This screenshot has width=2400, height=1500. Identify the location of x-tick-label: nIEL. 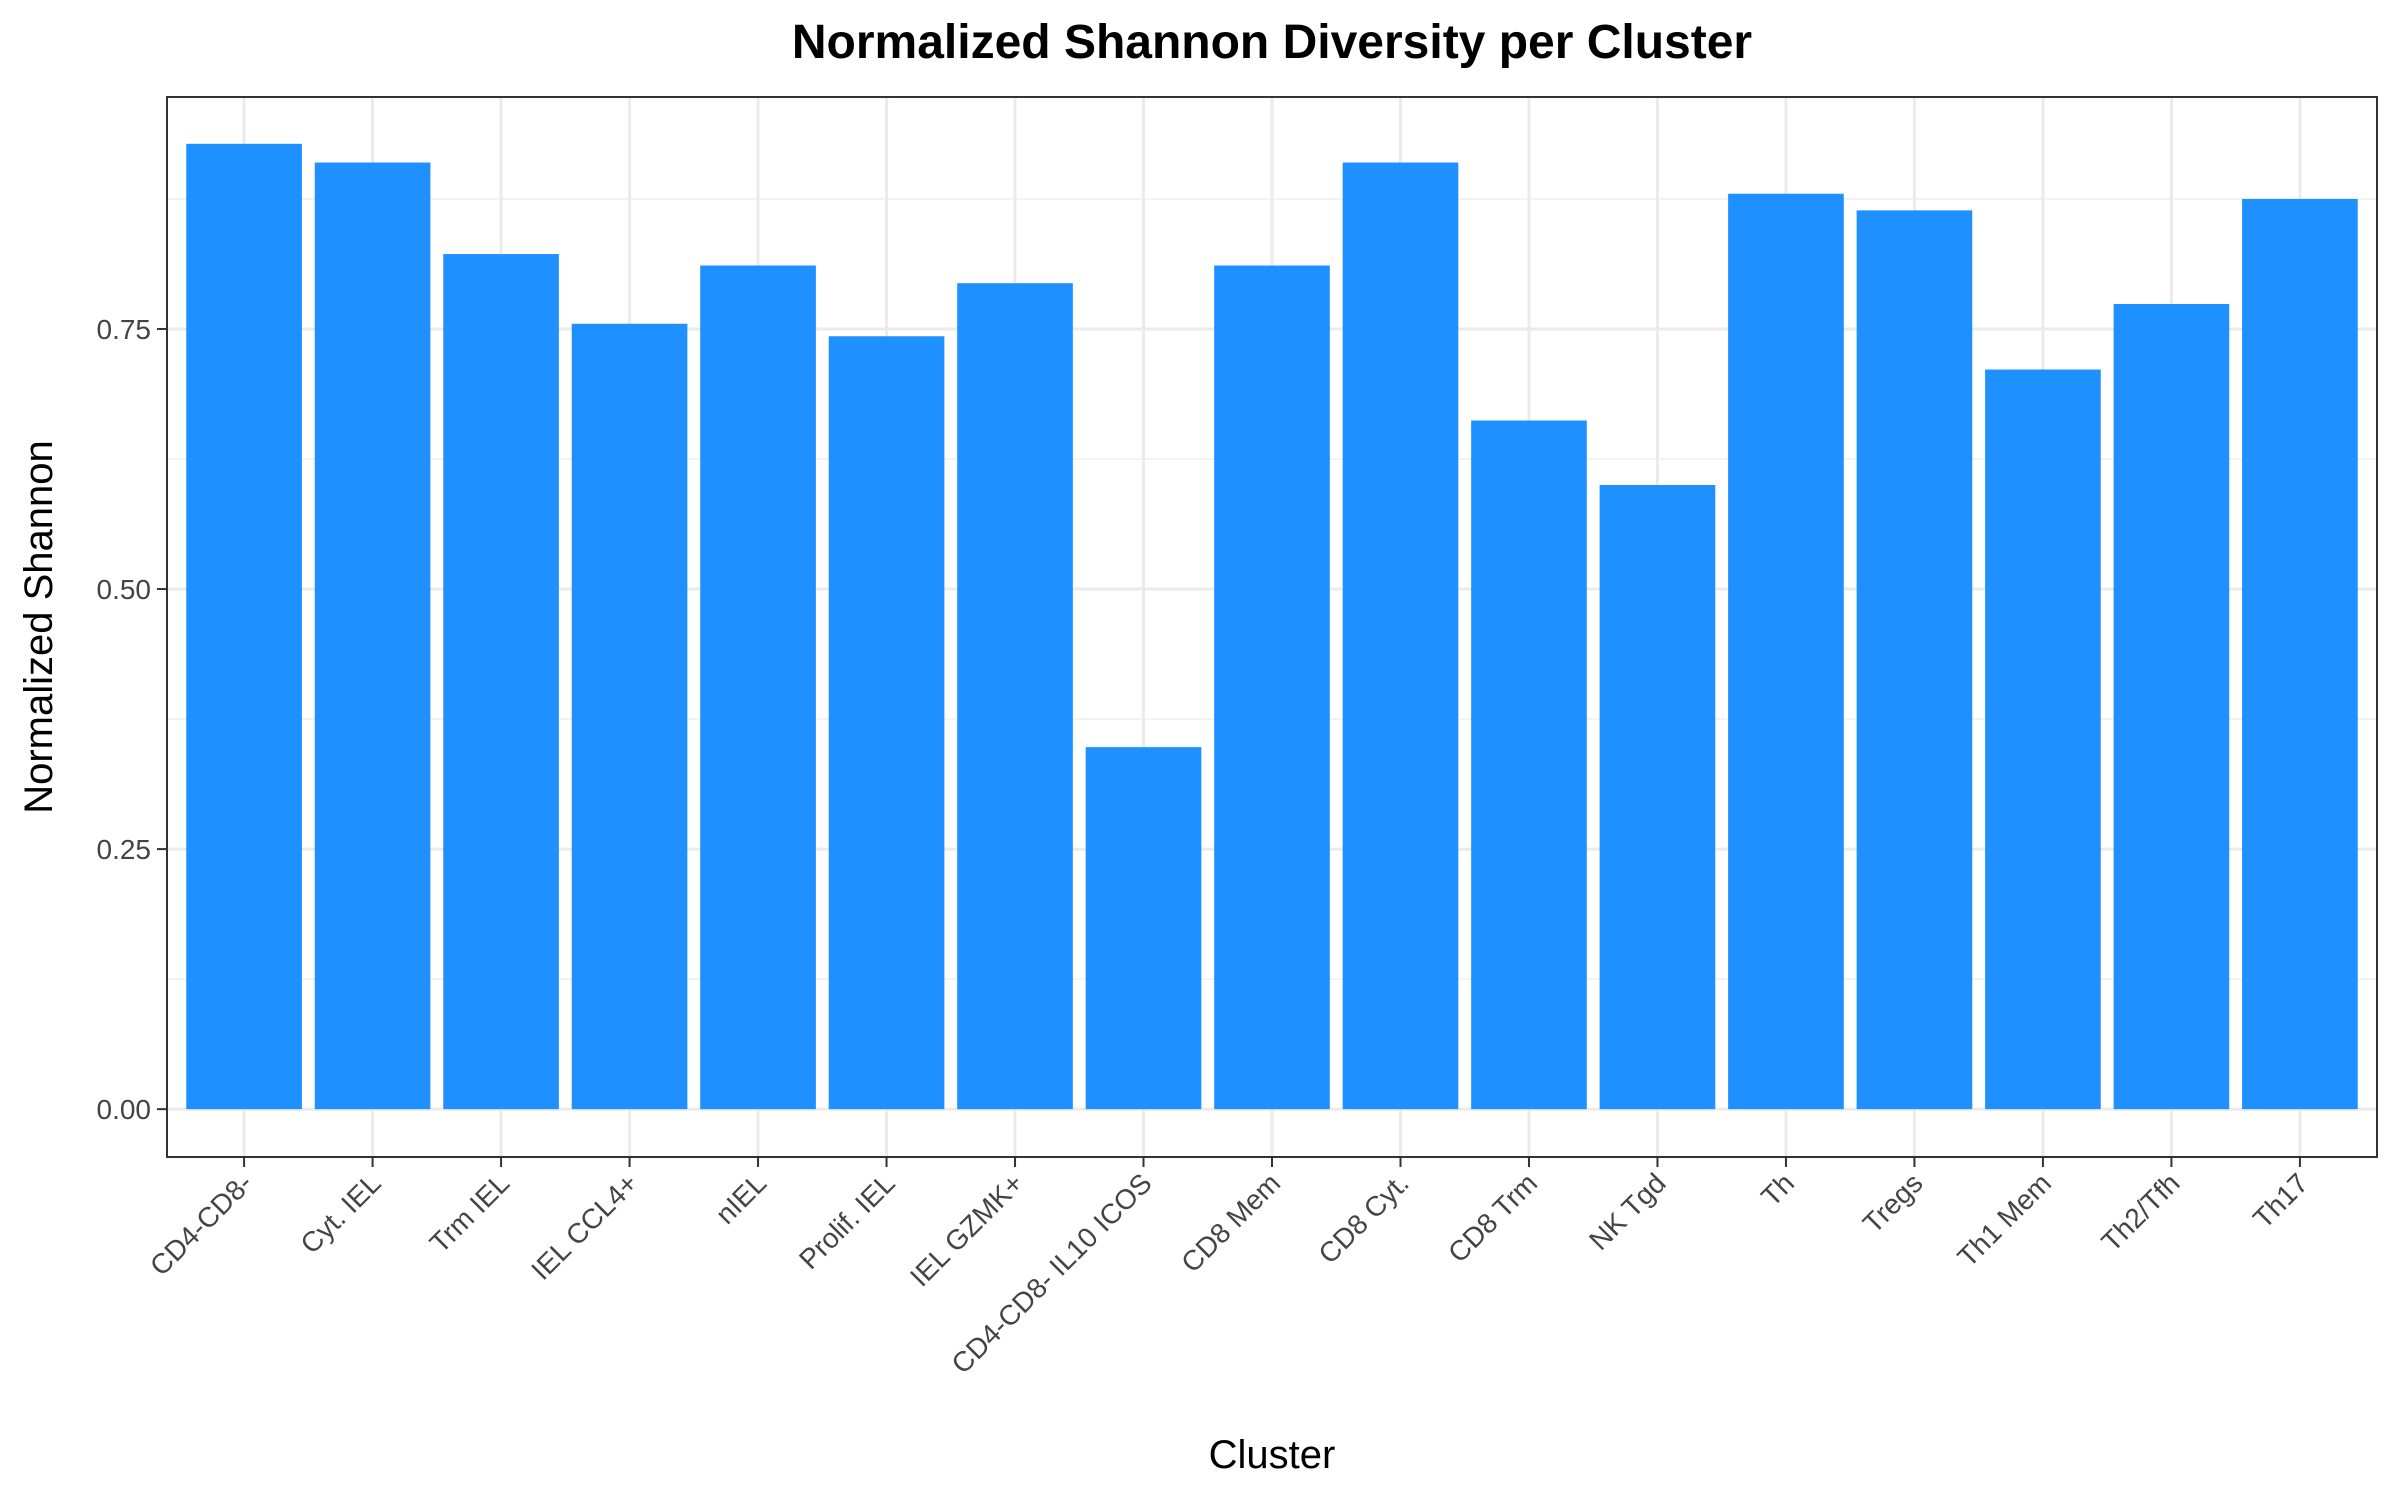
(741, 1198).